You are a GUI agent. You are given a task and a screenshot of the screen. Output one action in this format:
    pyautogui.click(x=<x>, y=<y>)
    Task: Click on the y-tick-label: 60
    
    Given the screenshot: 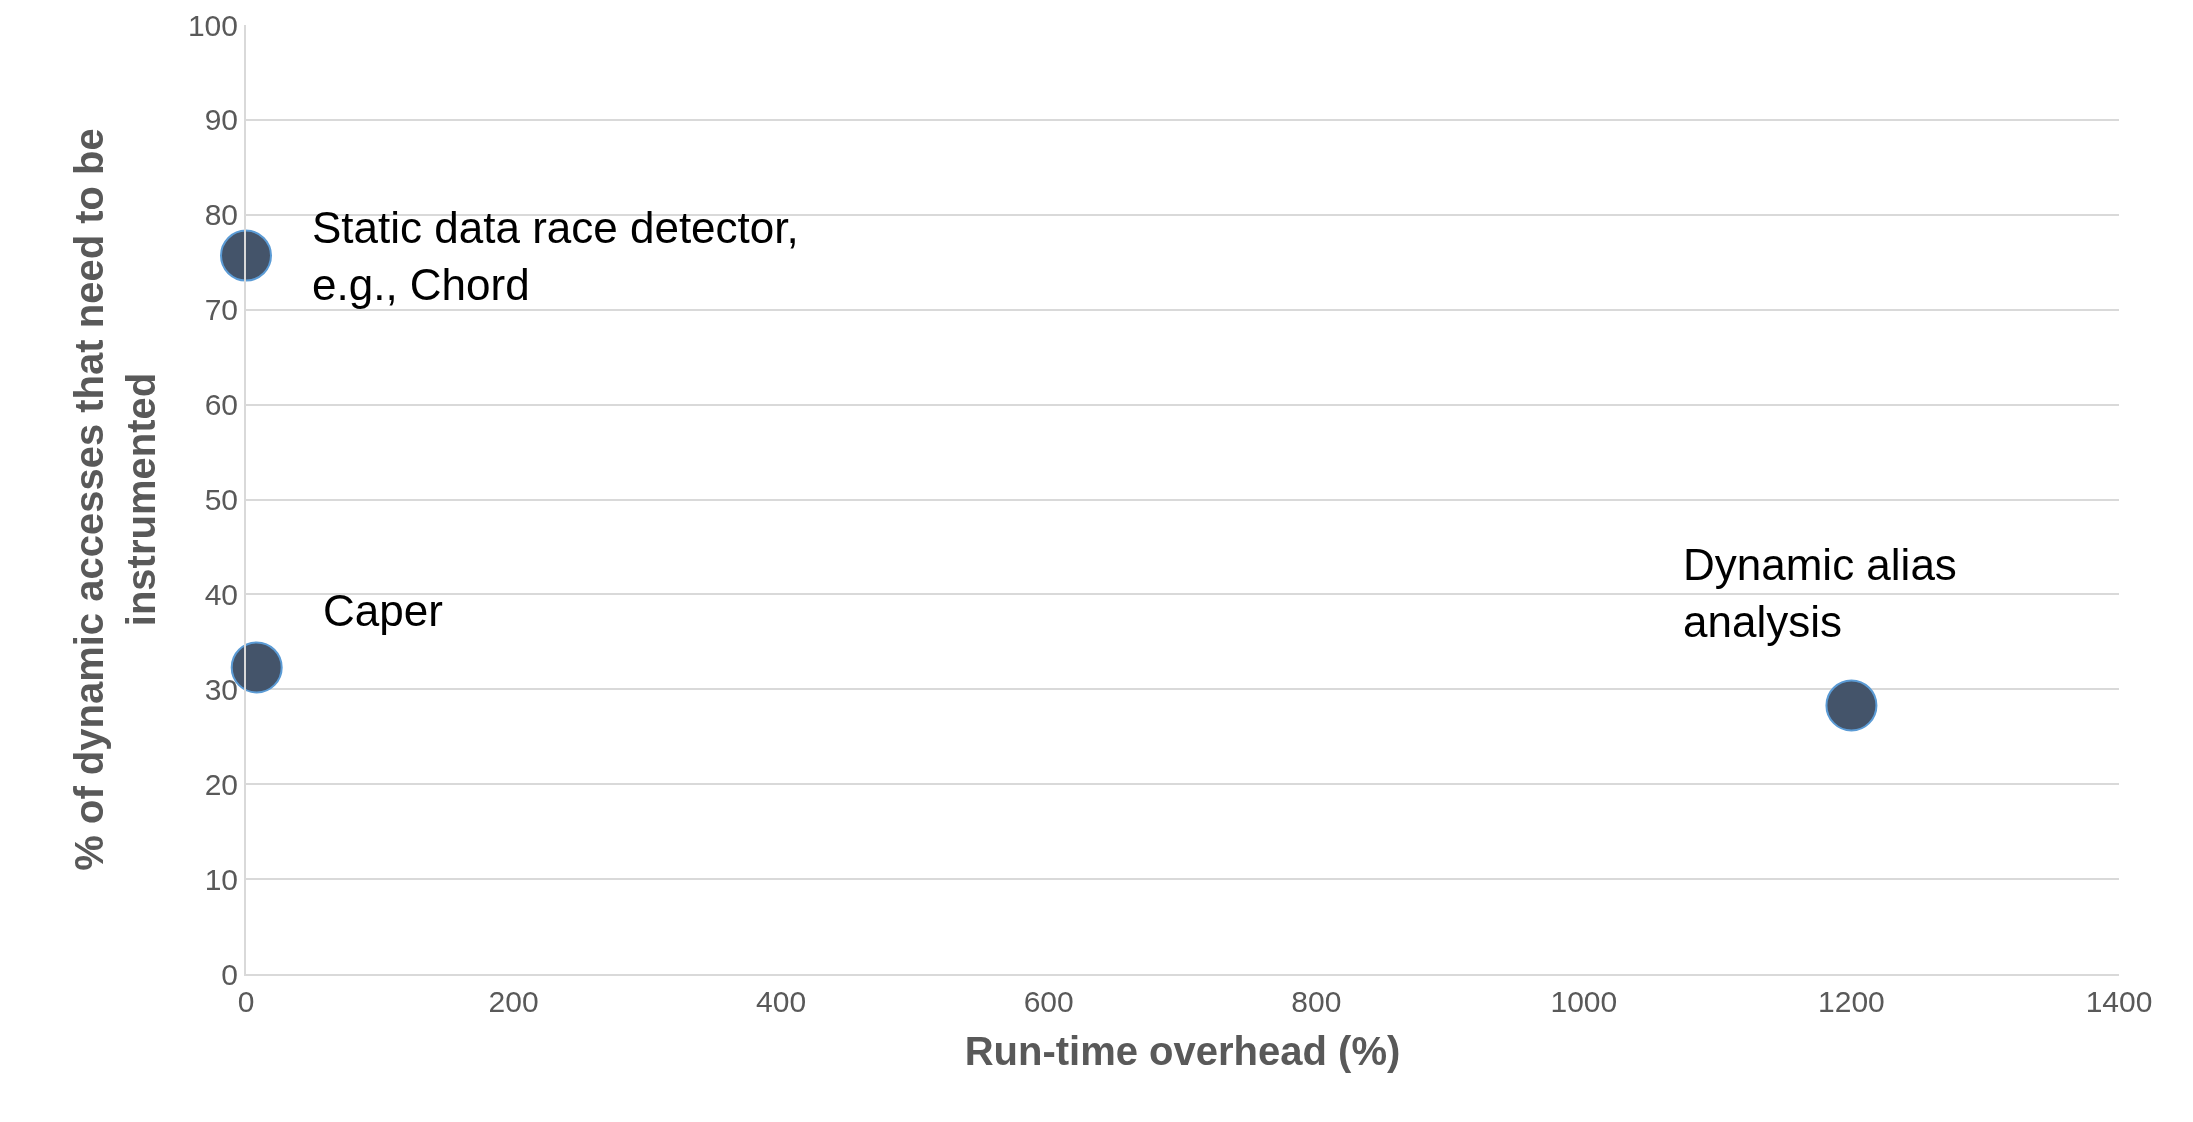 What is the action you would take?
    pyautogui.click(x=221, y=405)
    